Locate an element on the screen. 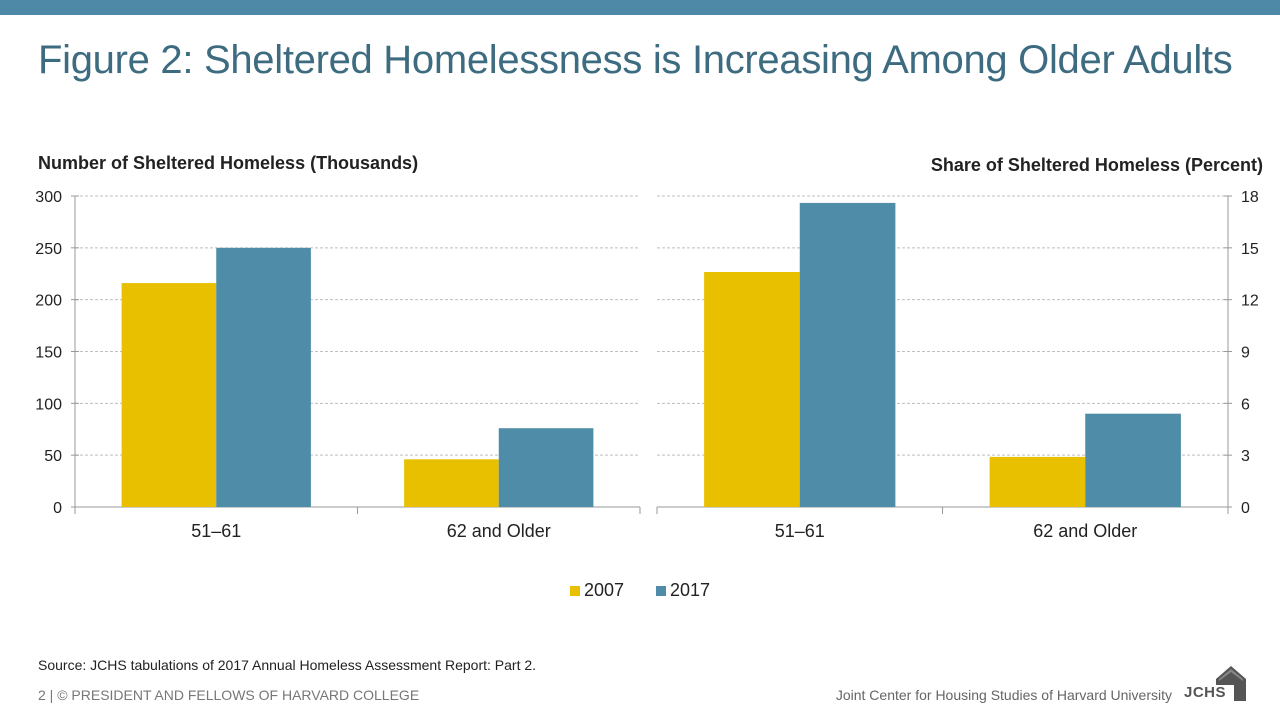  legend-item-2007: 2007 is located at coordinates (596, 590).